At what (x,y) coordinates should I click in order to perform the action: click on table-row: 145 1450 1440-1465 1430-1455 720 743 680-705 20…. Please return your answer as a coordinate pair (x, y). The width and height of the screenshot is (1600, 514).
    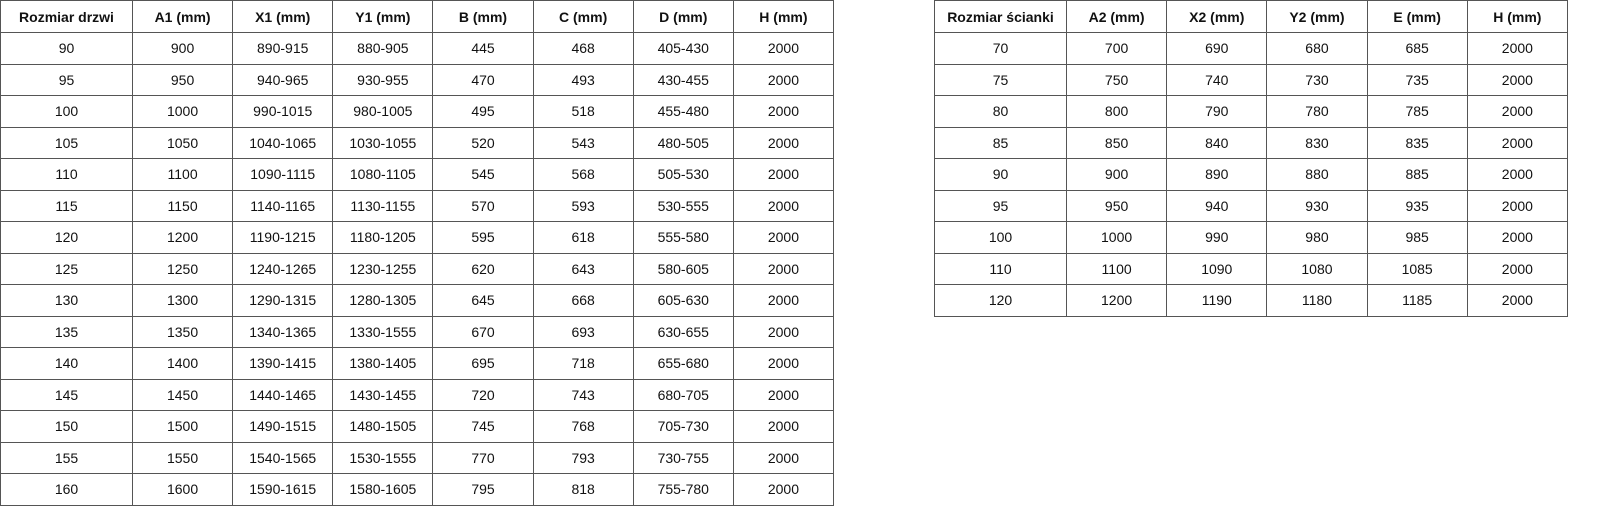
    Looking at the image, I should click on (417, 394).